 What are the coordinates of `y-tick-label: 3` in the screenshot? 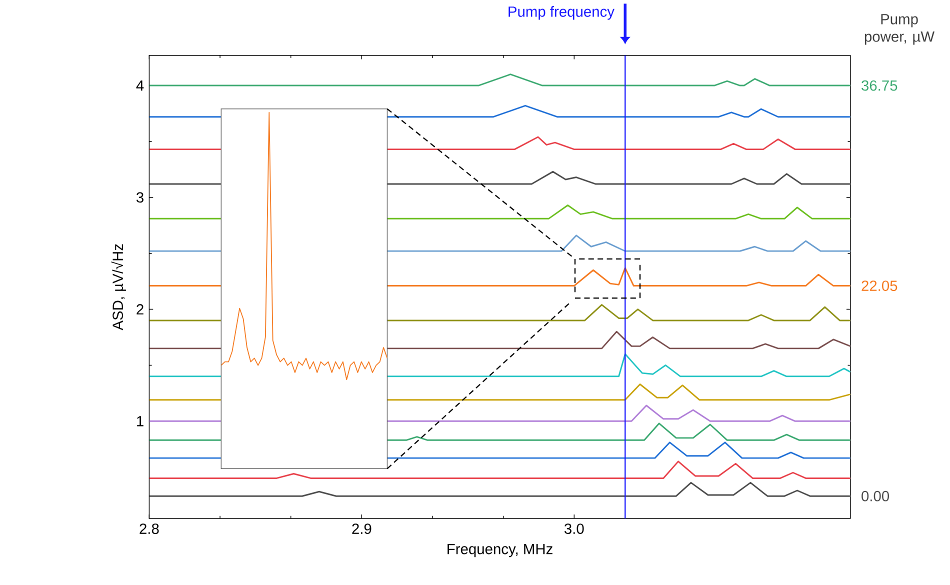 It's located at (140, 197).